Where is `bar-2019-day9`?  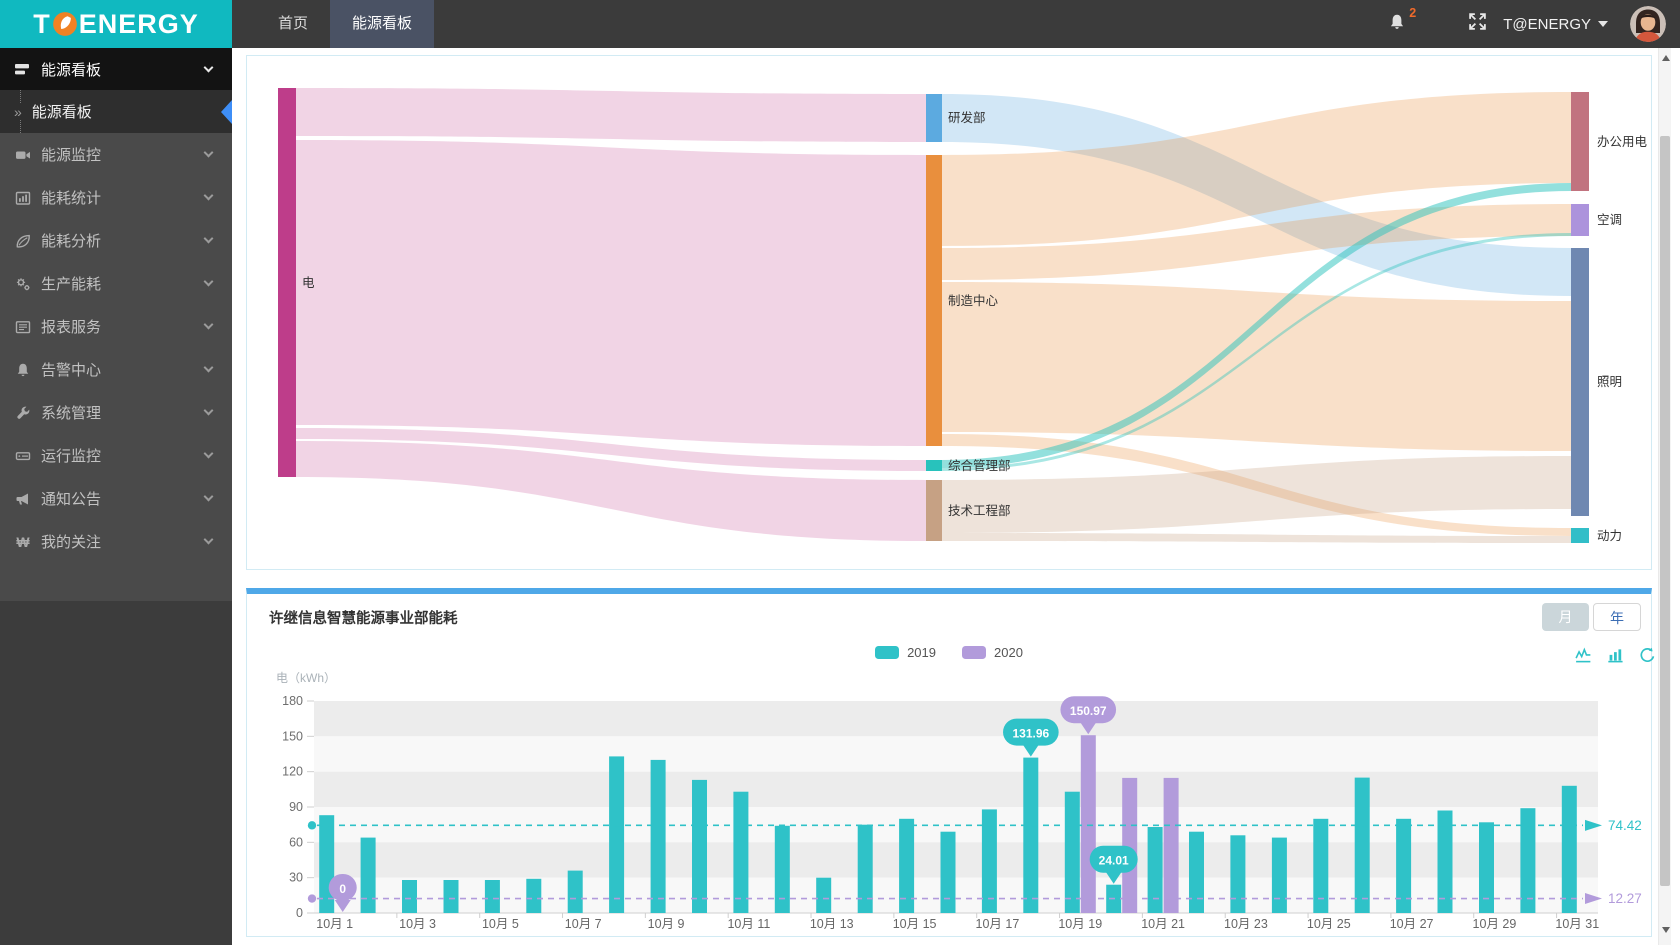
bar-2019-day9 is located at coordinates (658, 836).